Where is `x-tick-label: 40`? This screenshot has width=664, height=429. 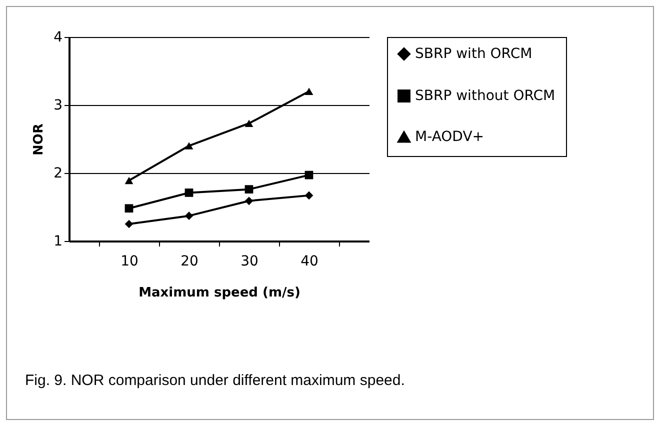
x-tick-label: 40 is located at coordinates (309, 262).